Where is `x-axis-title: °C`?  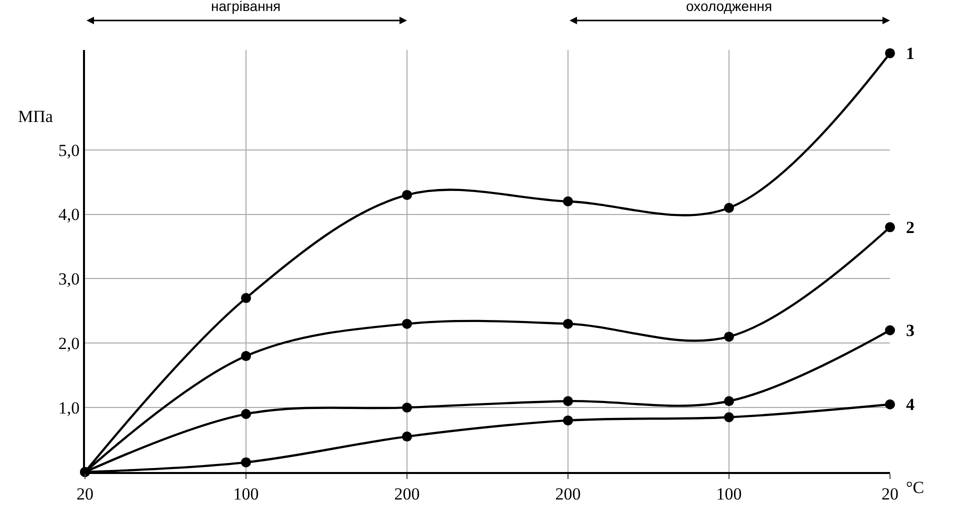
x-axis-title: °C is located at coordinates (915, 487).